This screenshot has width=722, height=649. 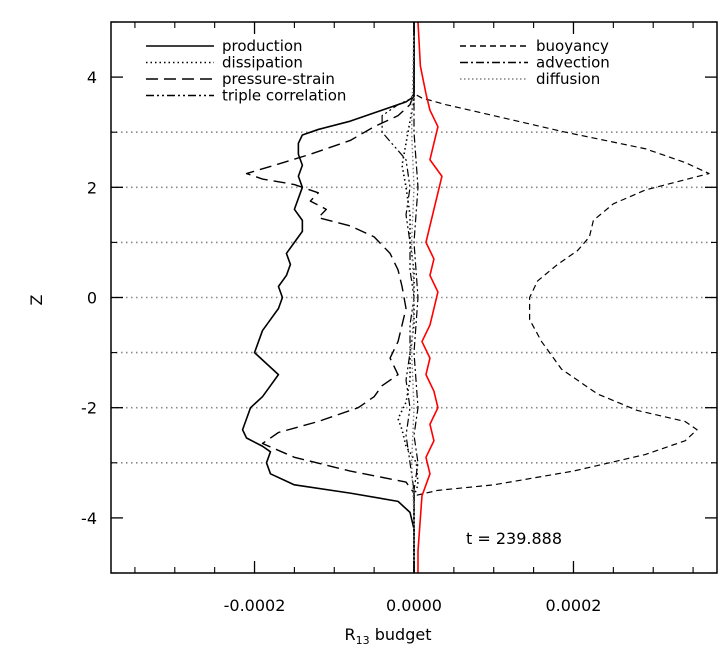 I want to click on x-axis-label: R13 budget, so click(x=388, y=636).